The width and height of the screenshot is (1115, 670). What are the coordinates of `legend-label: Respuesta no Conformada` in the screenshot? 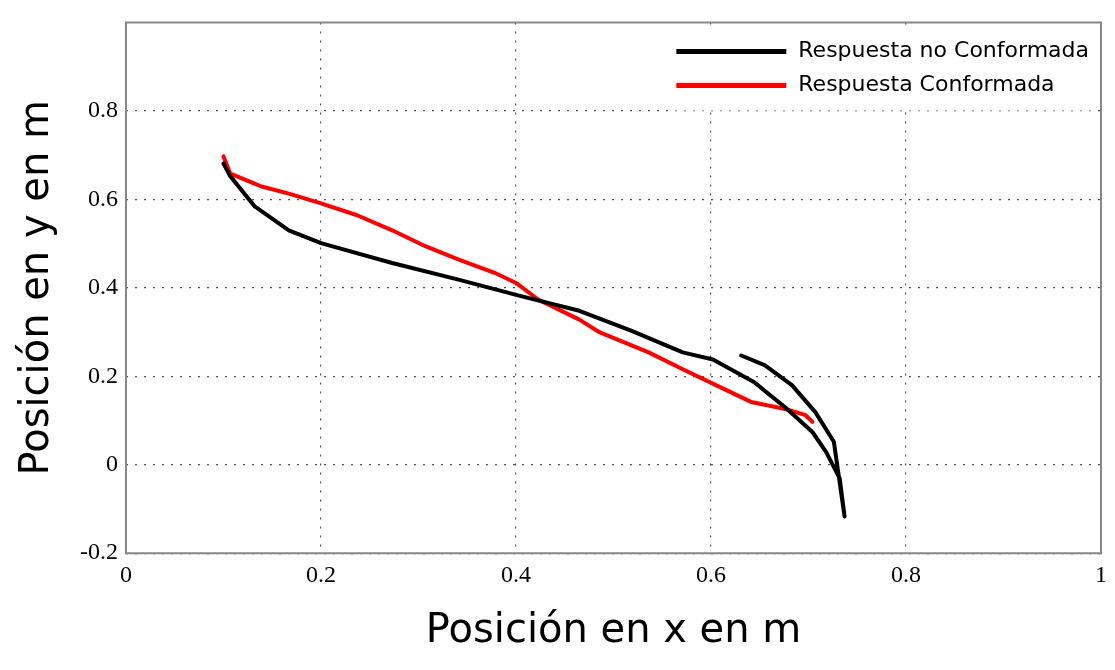 It's located at (943, 50).